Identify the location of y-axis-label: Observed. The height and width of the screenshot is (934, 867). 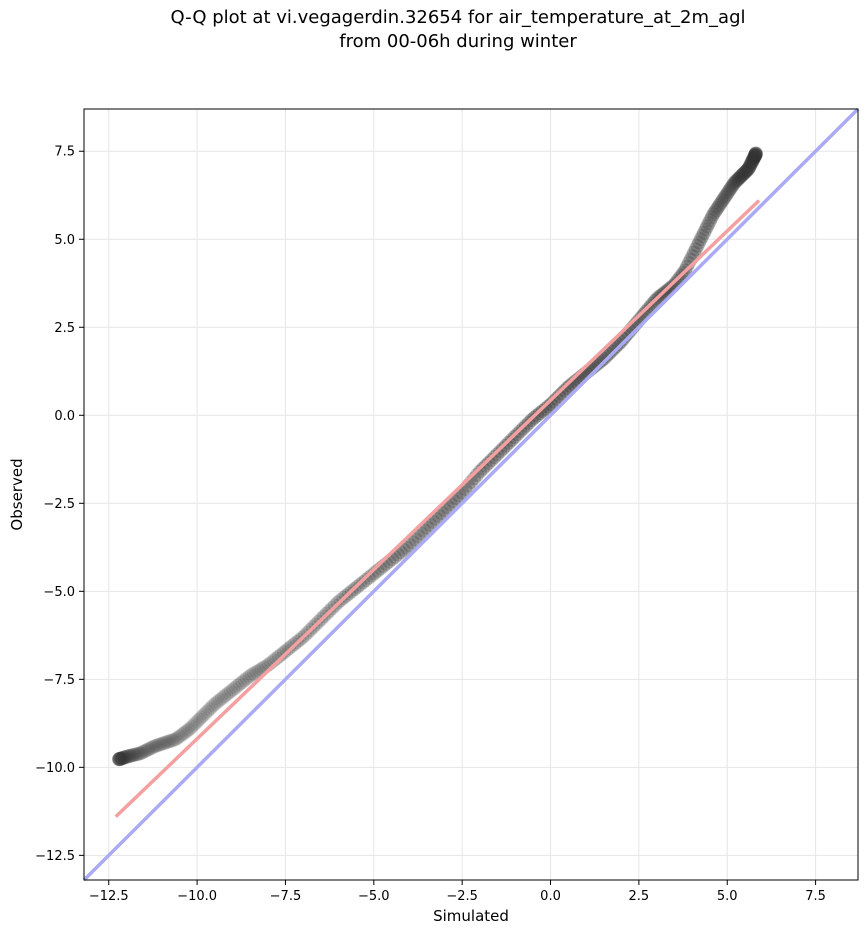
(17, 494).